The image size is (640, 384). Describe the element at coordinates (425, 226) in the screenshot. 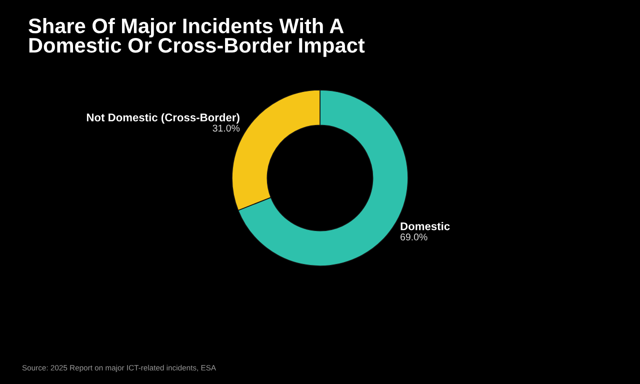

I see `slice-label: Domestic` at that location.